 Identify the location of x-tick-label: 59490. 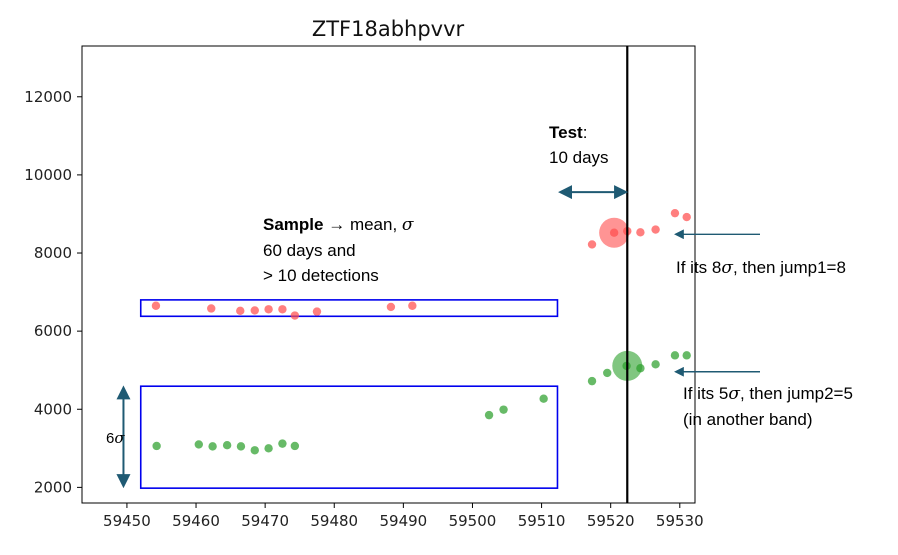
(403, 521).